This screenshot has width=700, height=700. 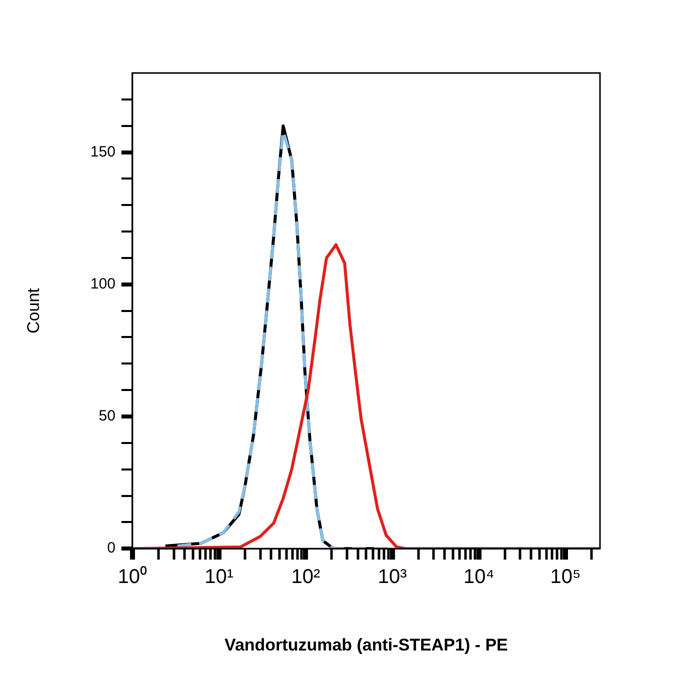 I want to click on x-axis-title: Vandortuzumab (anti-STEAP1) - PE, so click(x=366, y=644).